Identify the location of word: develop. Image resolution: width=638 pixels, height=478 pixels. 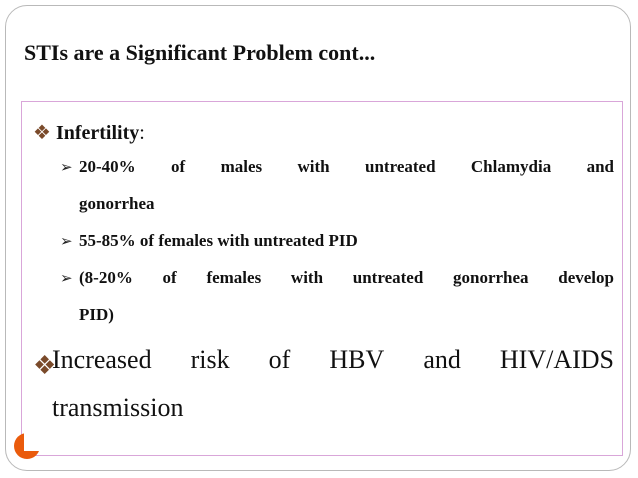
(586, 277).